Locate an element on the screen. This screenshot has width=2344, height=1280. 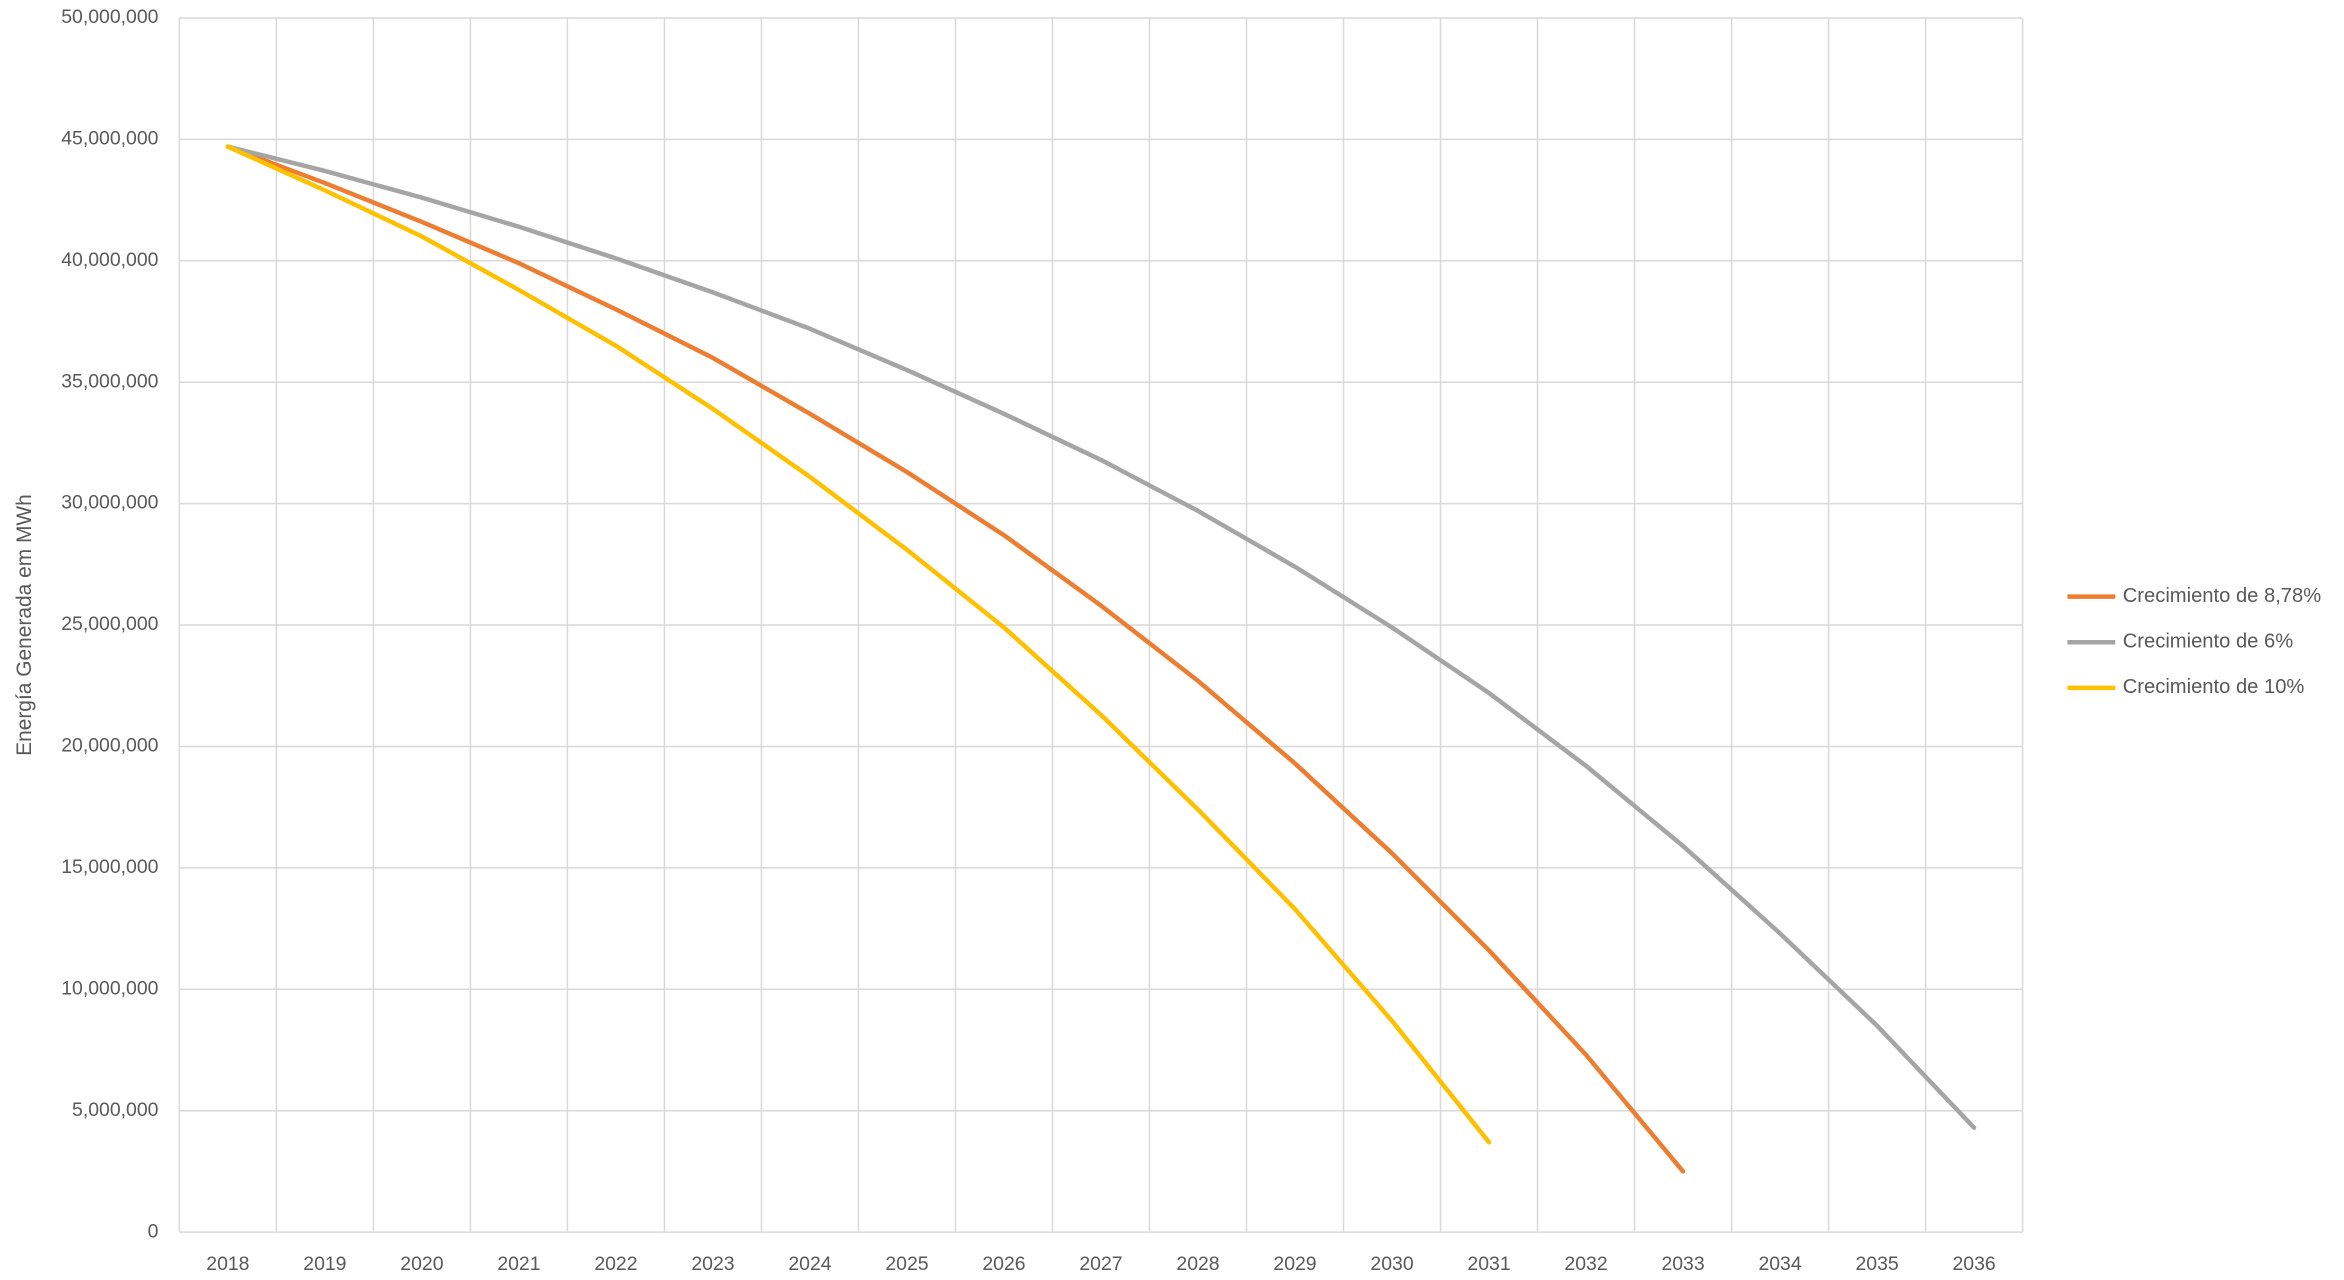
y-tick-label: 45,000,000 is located at coordinates (109, 138).